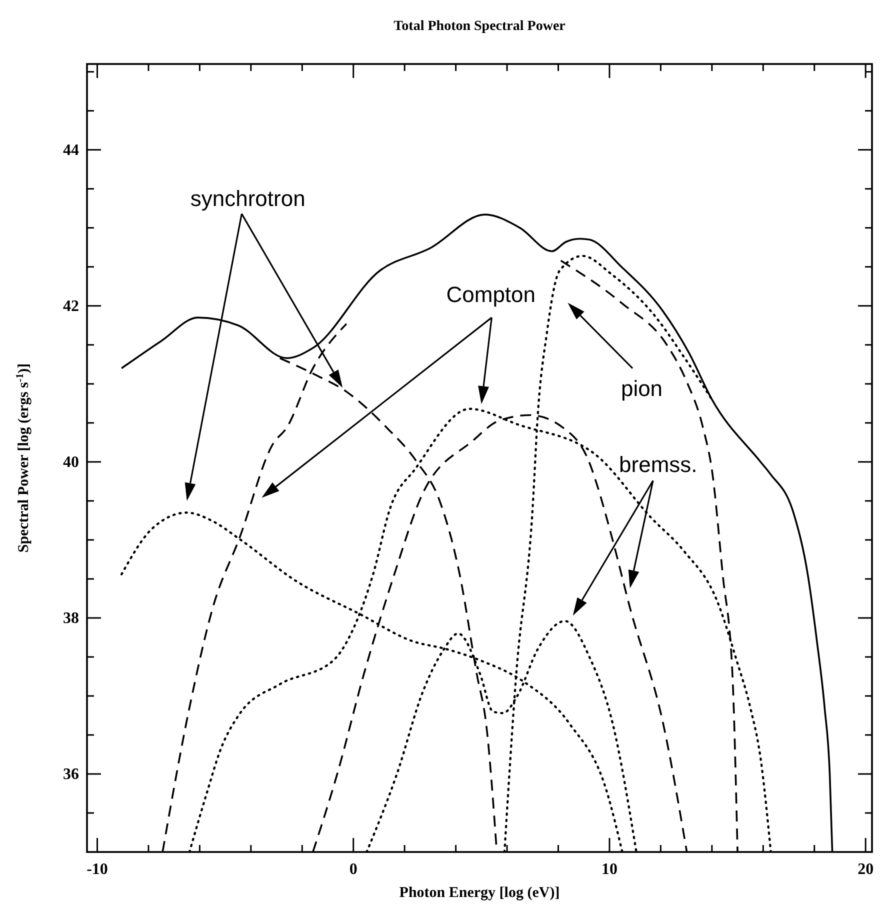 Image resolution: width=880 pixels, height=911 pixels. Describe the element at coordinates (491, 295) in the screenshot. I see `annotation: Compton` at that location.